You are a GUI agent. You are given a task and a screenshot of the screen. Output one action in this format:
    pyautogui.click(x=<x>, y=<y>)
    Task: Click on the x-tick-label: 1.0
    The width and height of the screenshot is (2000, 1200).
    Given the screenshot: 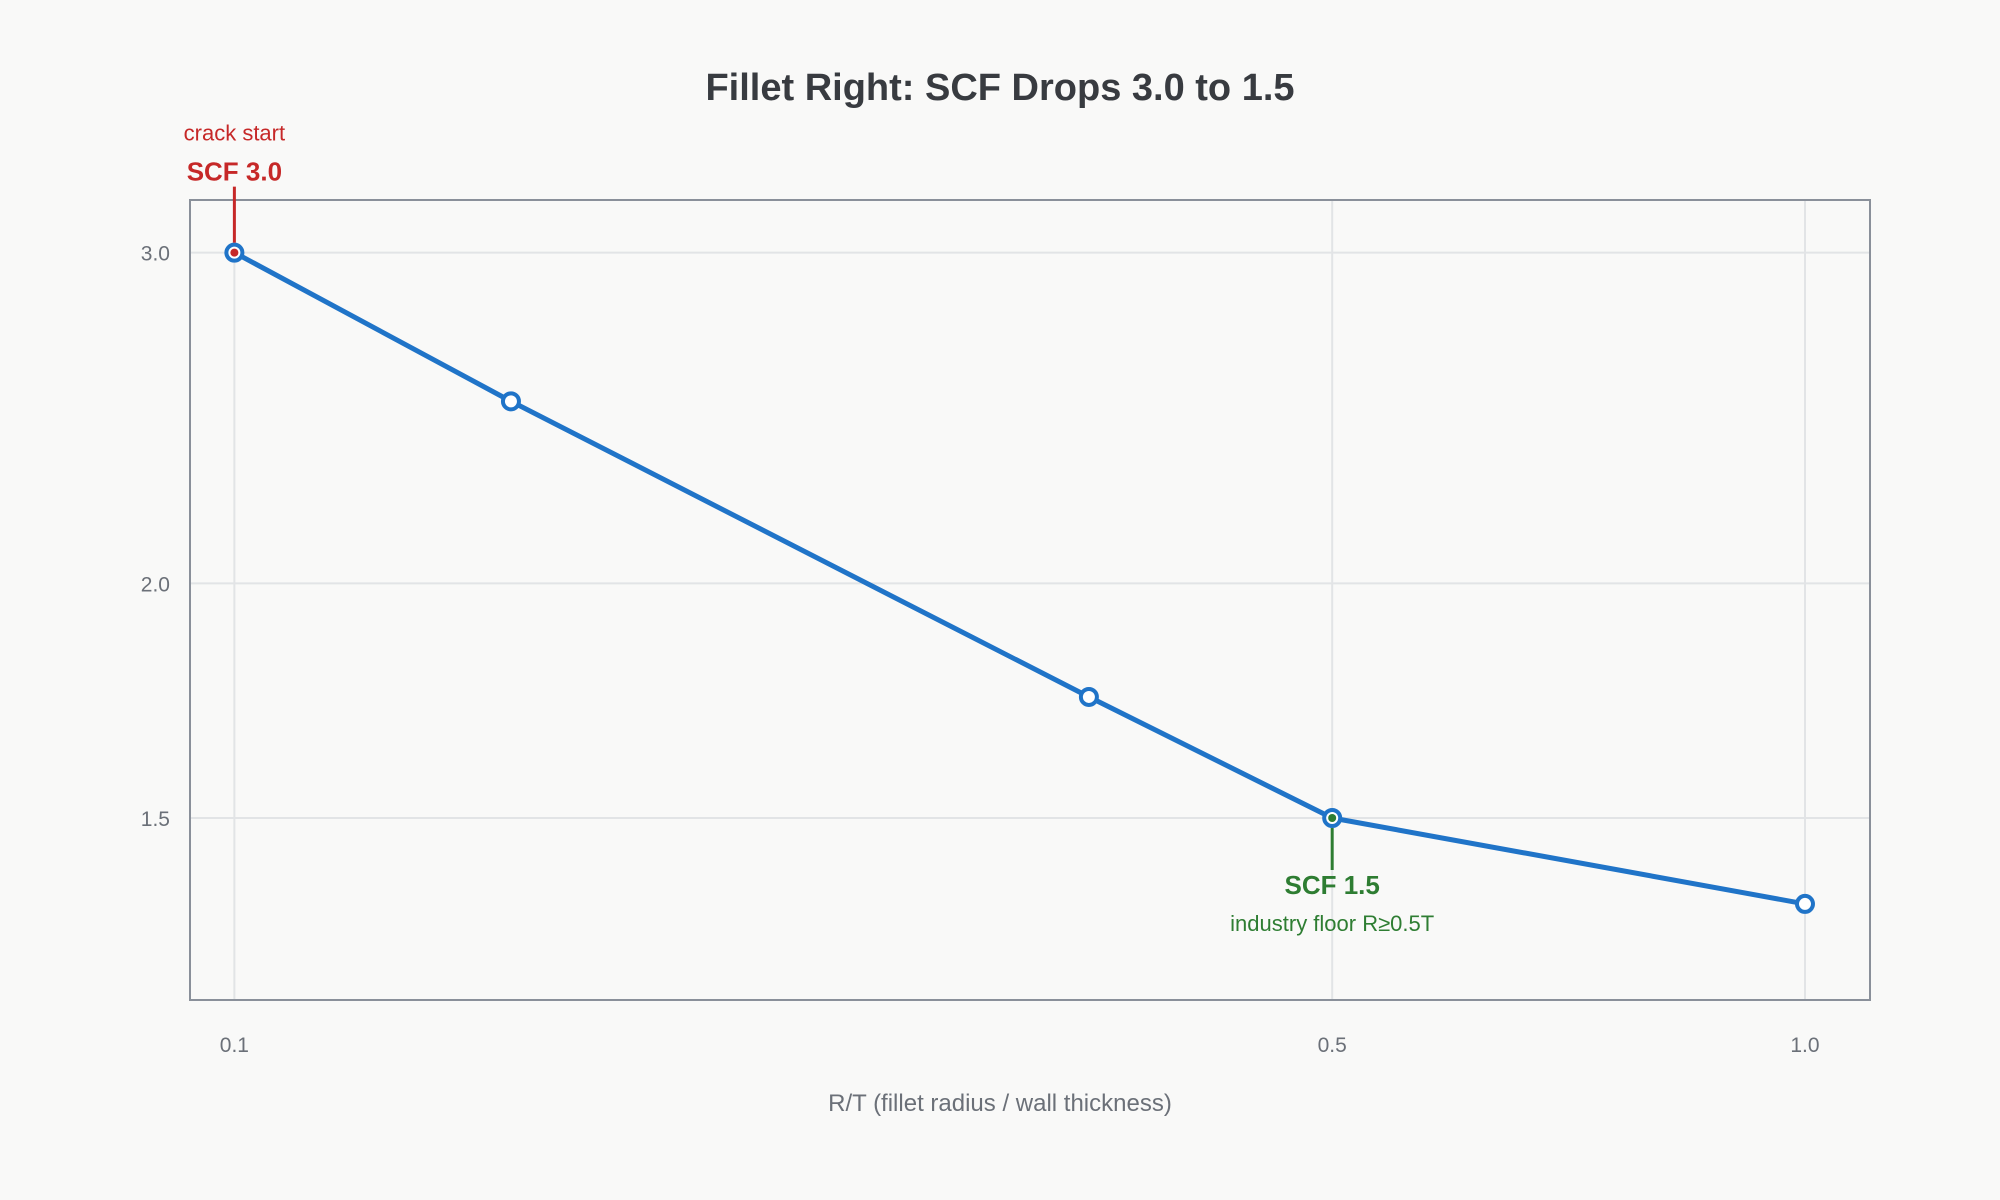 What is the action you would take?
    pyautogui.click(x=1804, y=1045)
    